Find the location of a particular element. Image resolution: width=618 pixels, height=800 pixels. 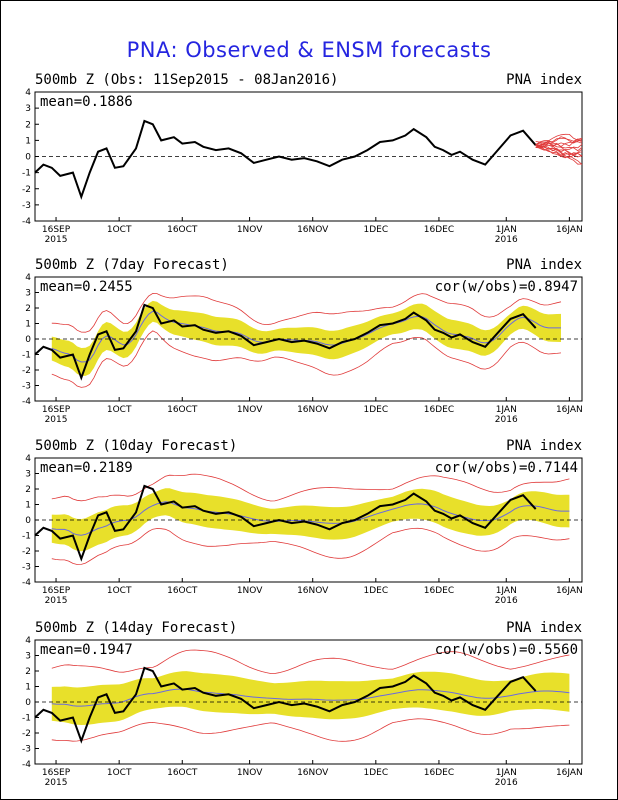

panel-title: 500mb Z (7day Forecast) is located at coordinates (132, 265).